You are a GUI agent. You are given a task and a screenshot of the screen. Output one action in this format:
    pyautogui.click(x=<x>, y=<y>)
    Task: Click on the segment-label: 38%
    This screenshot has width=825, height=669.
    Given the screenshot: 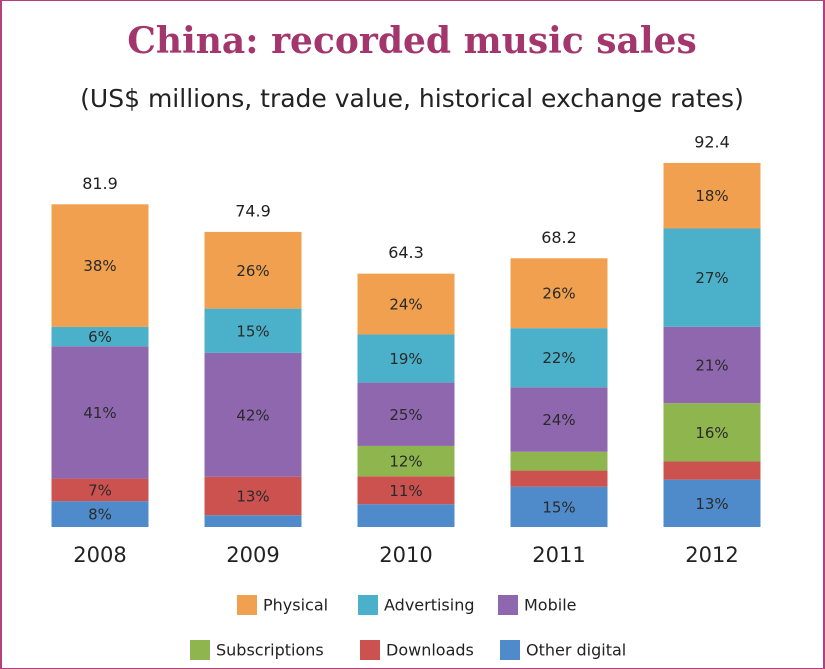 What is the action you would take?
    pyautogui.click(x=99, y=266)
    